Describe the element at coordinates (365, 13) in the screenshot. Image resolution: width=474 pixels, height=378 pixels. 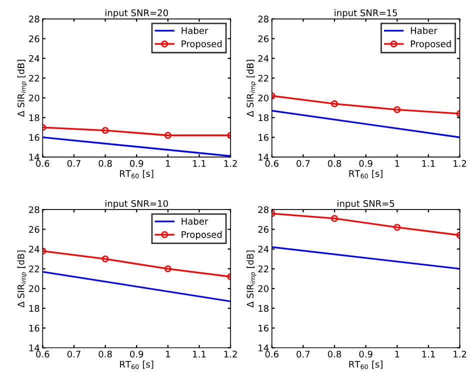
I see `chart-title: input SNR=15` at that location.